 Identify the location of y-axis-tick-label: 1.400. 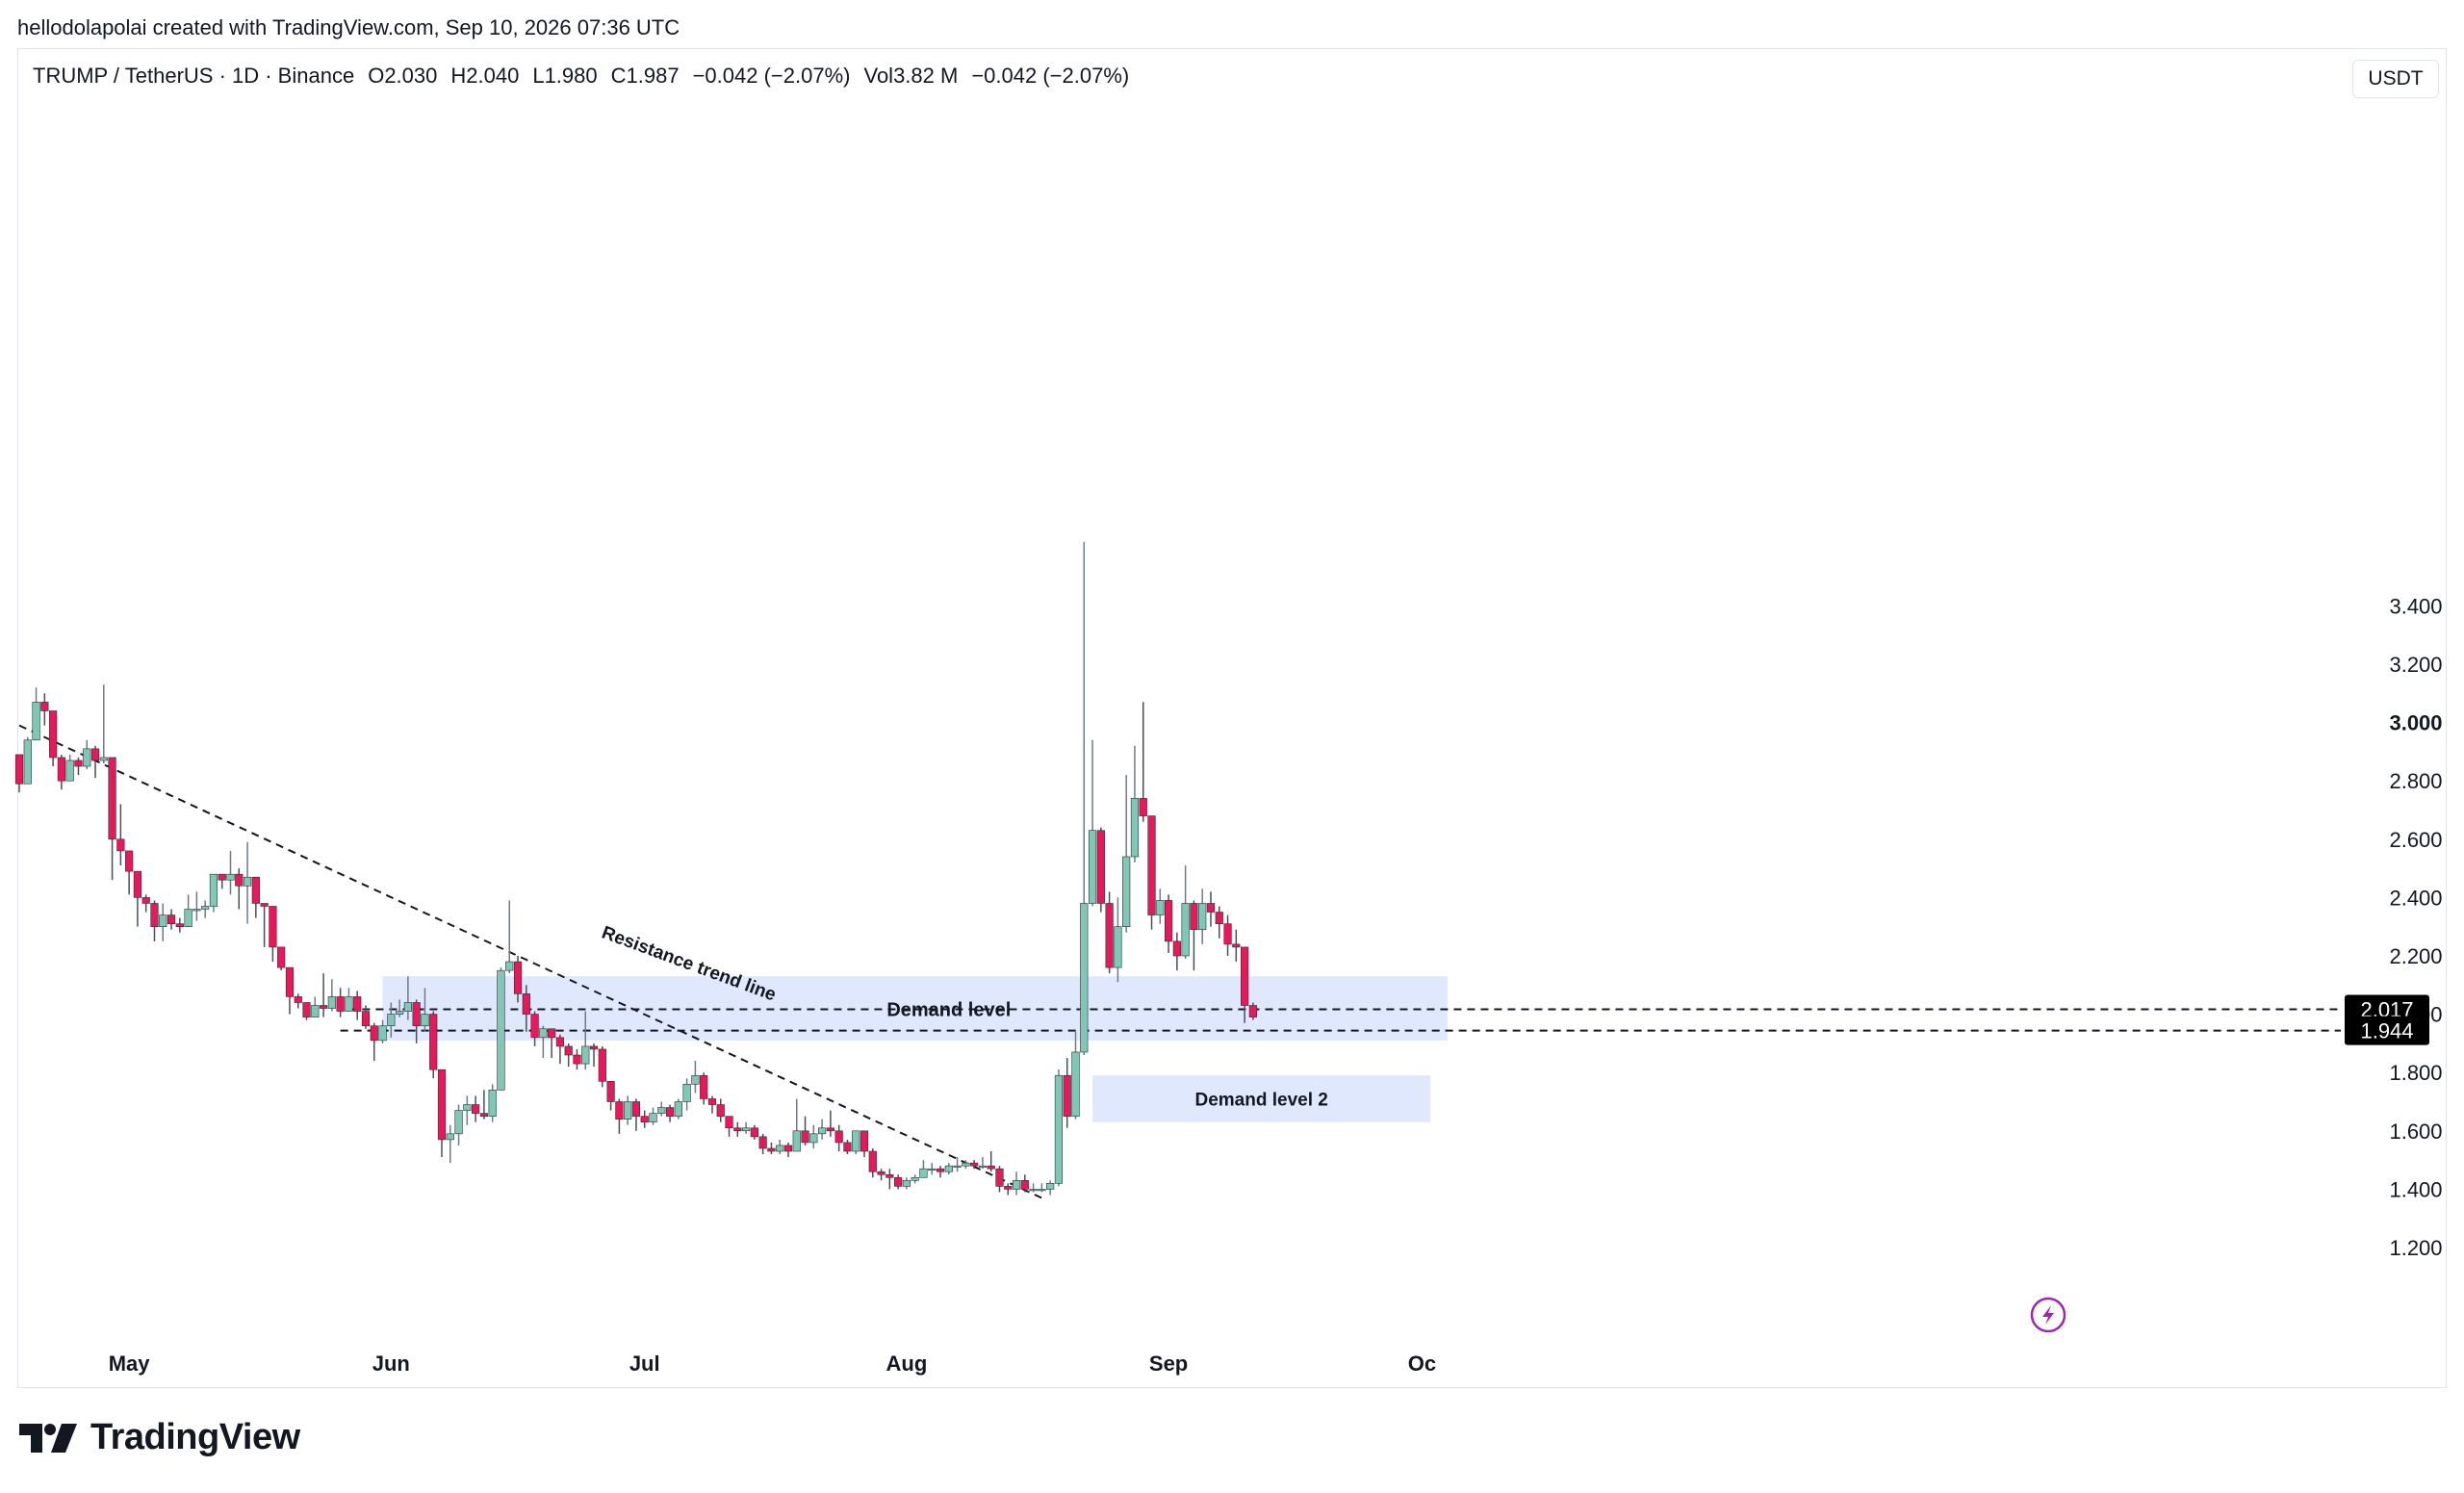
(2415, 1189).